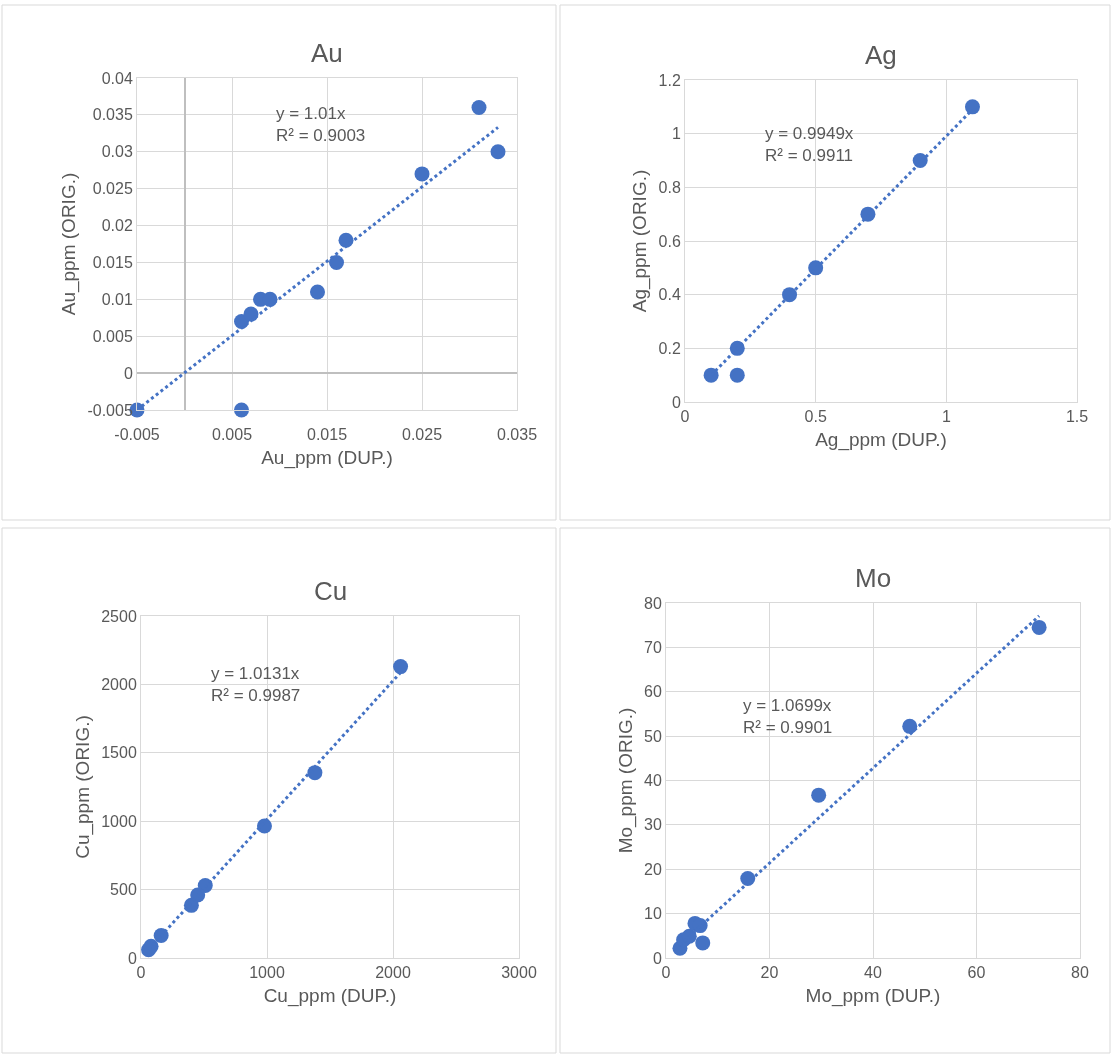 This screenshot has width=1112, height=1055. I want to click on y-tick-label: 0.03, so click(117, 152).